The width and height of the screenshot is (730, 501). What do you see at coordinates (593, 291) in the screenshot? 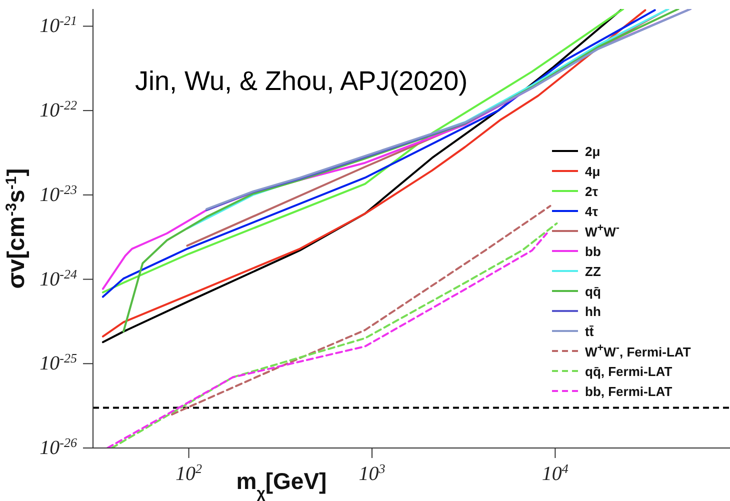
I see `legend-label: qq̄` at bounding box center [593, 291].